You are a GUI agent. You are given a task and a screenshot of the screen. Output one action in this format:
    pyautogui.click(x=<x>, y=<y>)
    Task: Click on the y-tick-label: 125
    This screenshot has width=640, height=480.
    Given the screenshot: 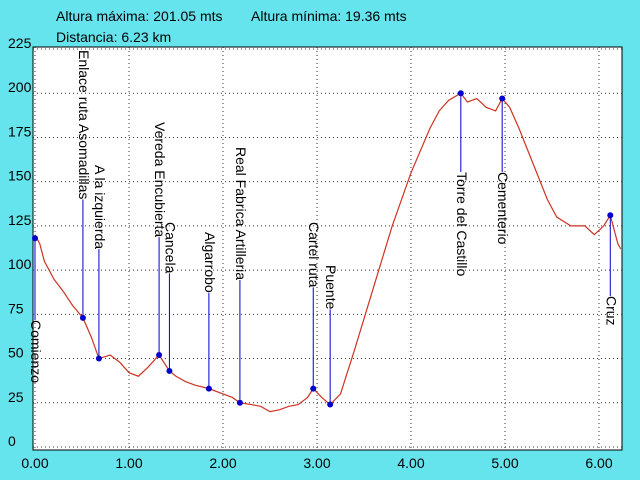 What is the action you would take?
    pyautogui.click(x=20, y=220)
    